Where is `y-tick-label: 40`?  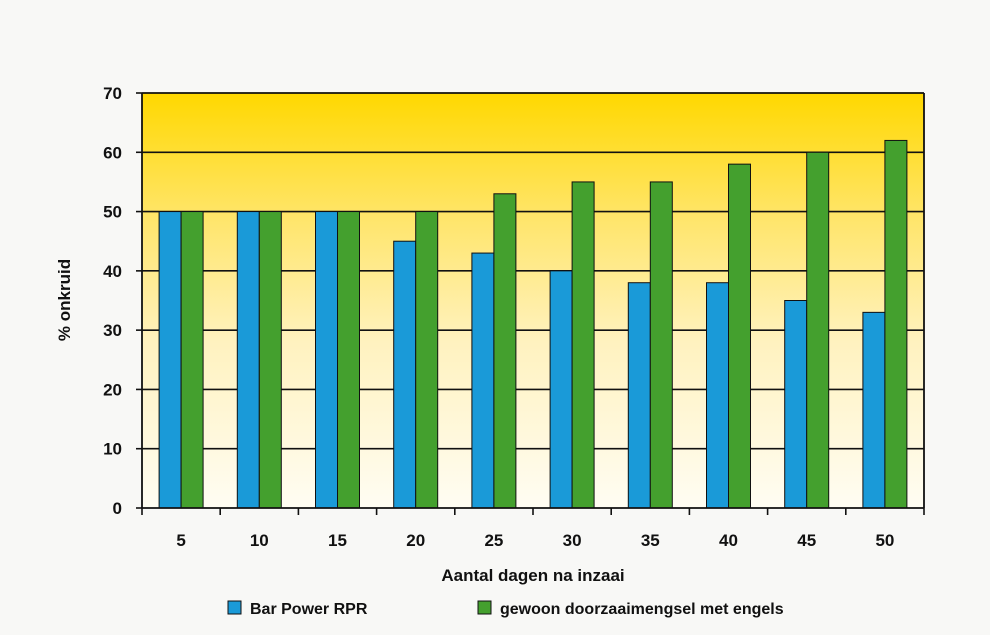
y-tick-label: 40 is located at coordinates (112, 271).